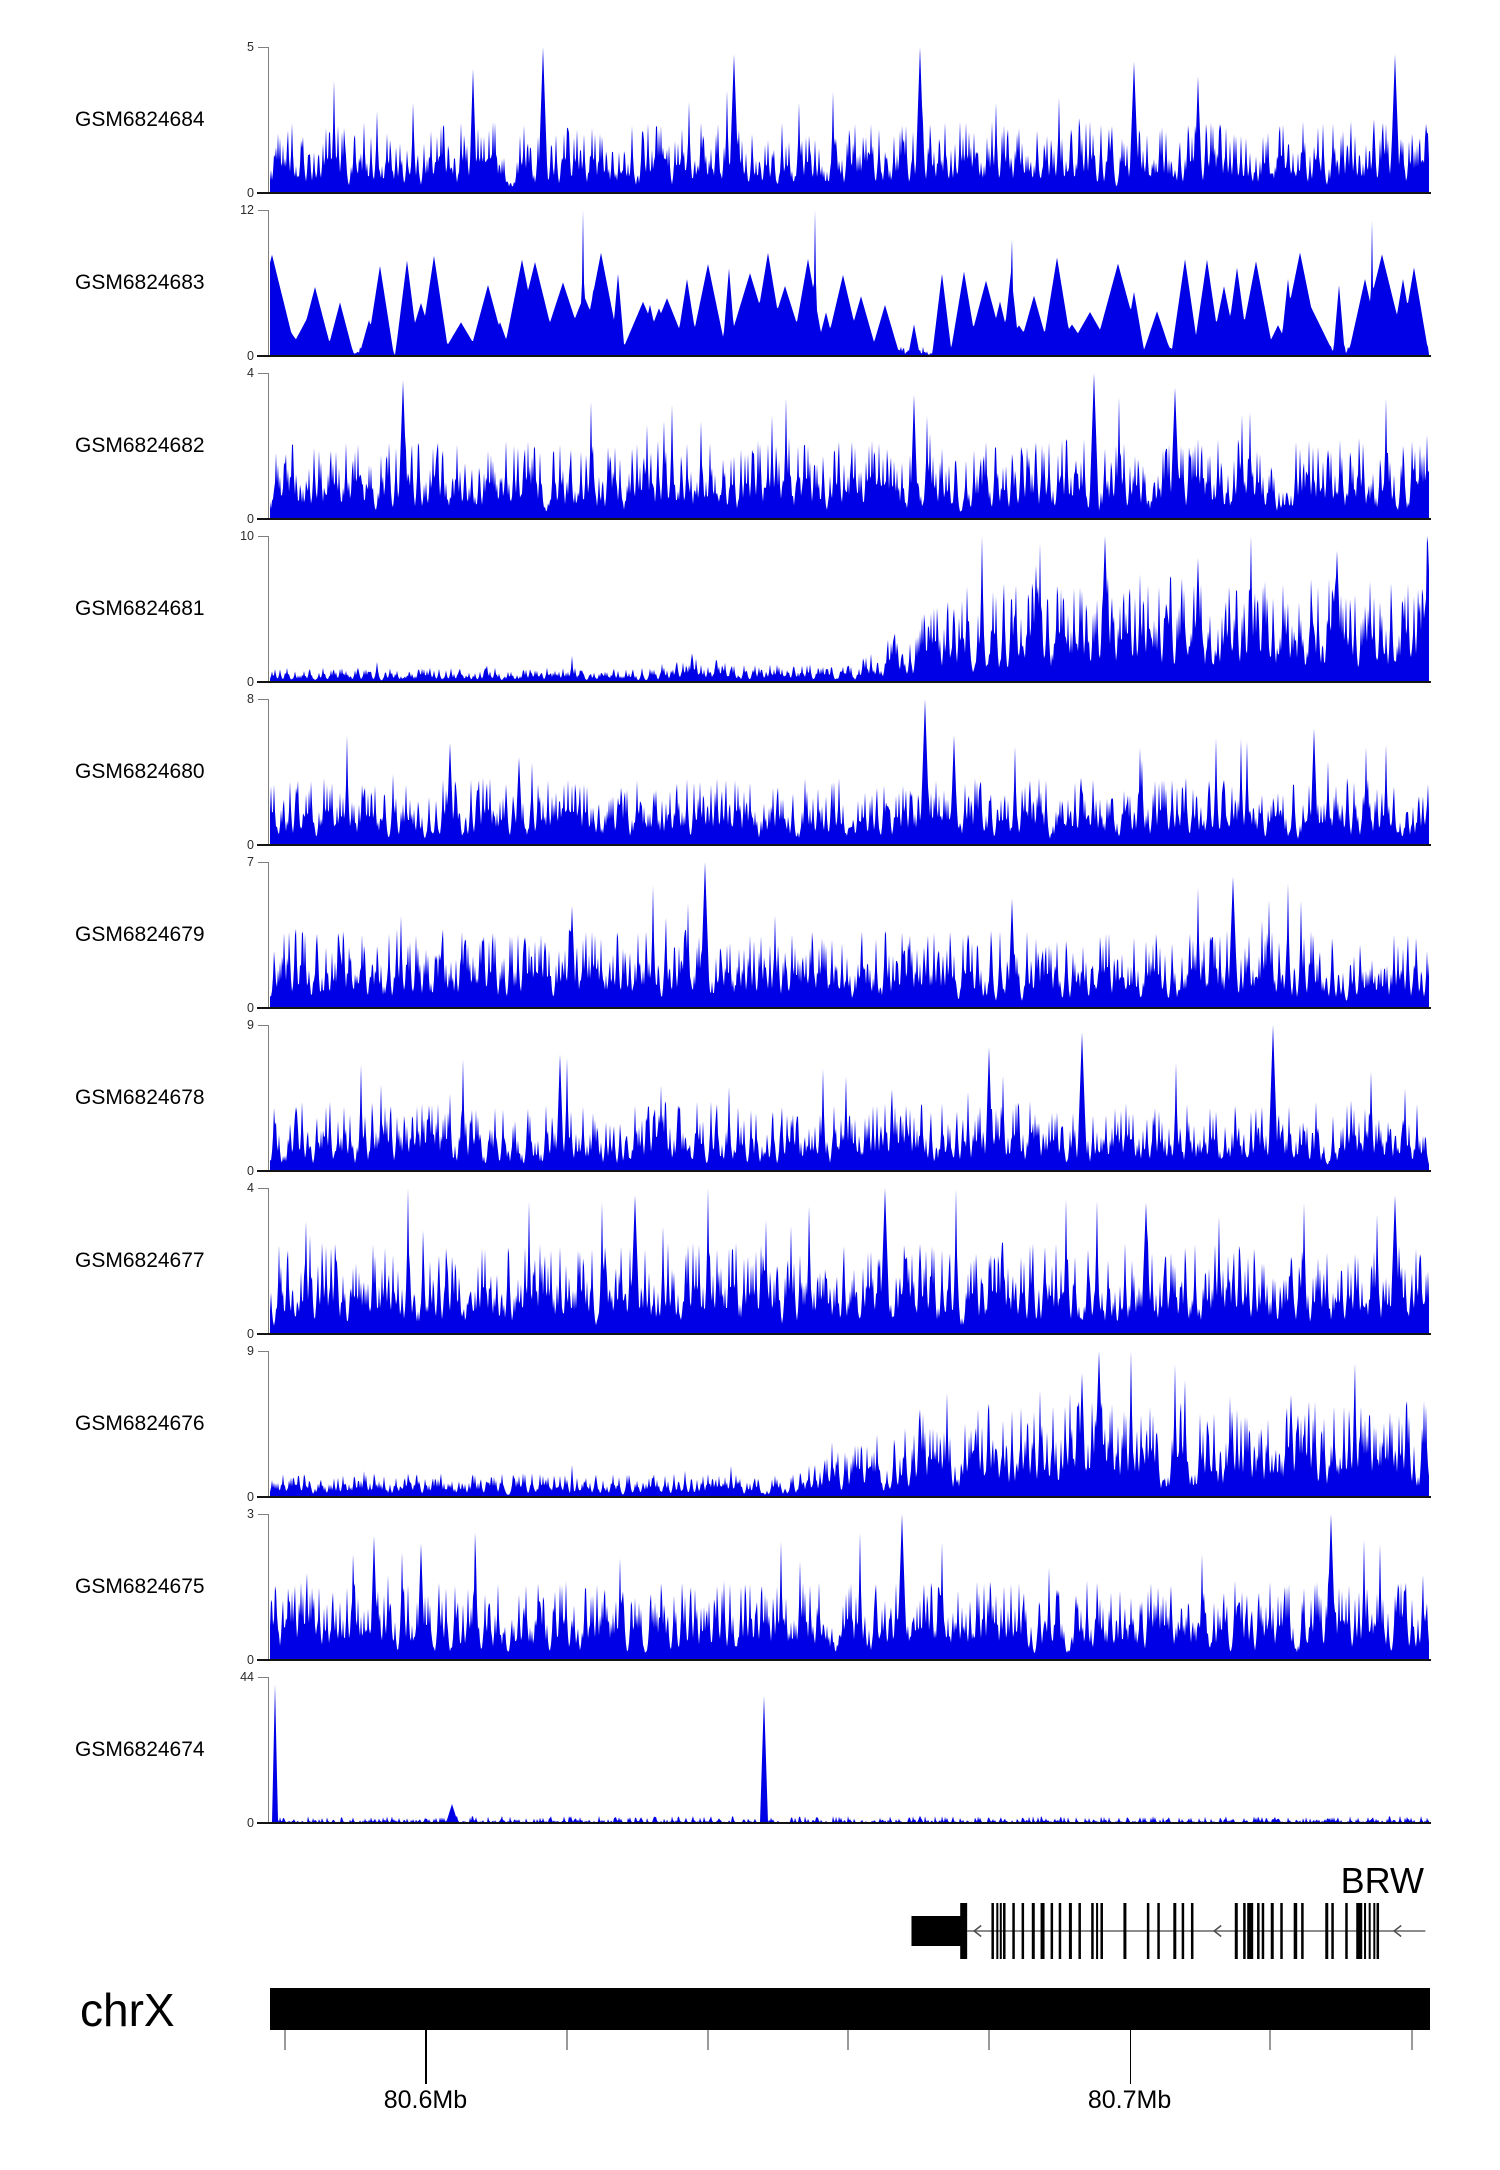 The height and width of the screenshot is (2170, 1500). What do you see at coordinates (425, 2100) in the screenshot?
I see `axis-tick-label: 80.6Mb` at bounding box center [425, 2100].